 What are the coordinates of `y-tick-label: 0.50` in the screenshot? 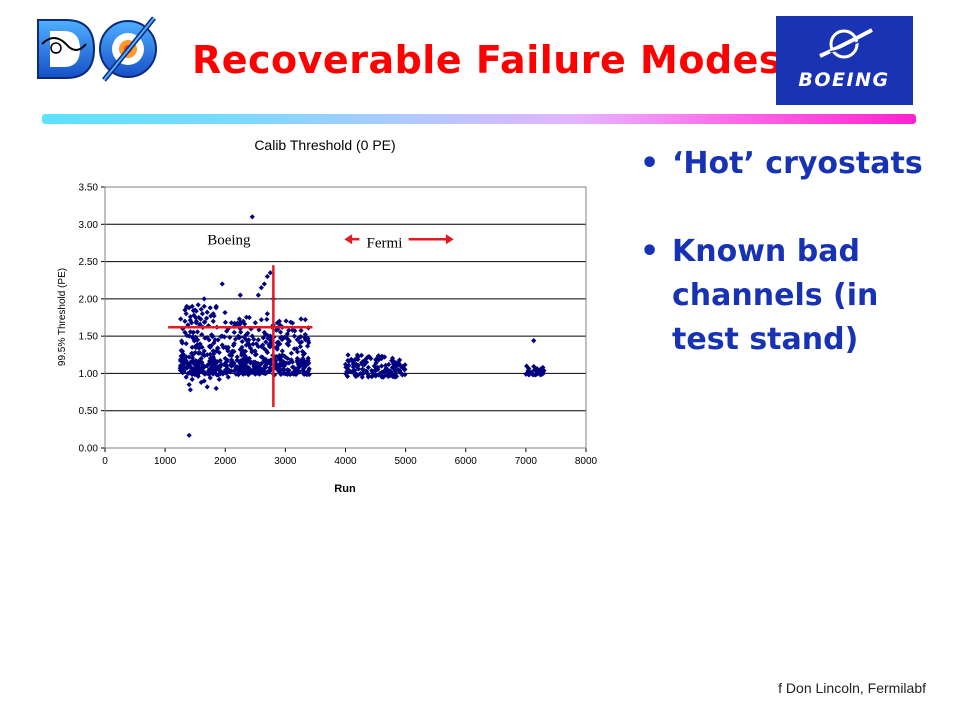 It's located at (89, 411).